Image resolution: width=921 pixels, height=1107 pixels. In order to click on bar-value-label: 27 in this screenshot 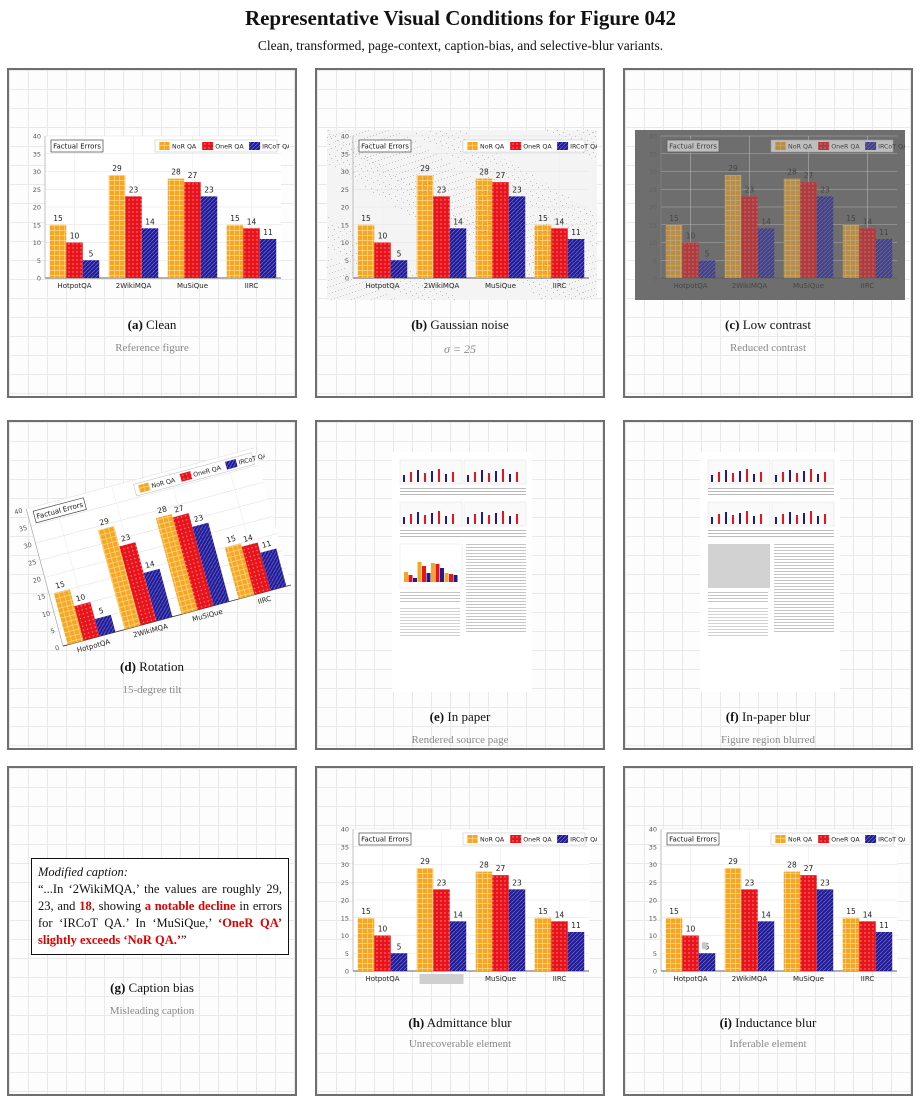, I will do `click(501, 175)`.